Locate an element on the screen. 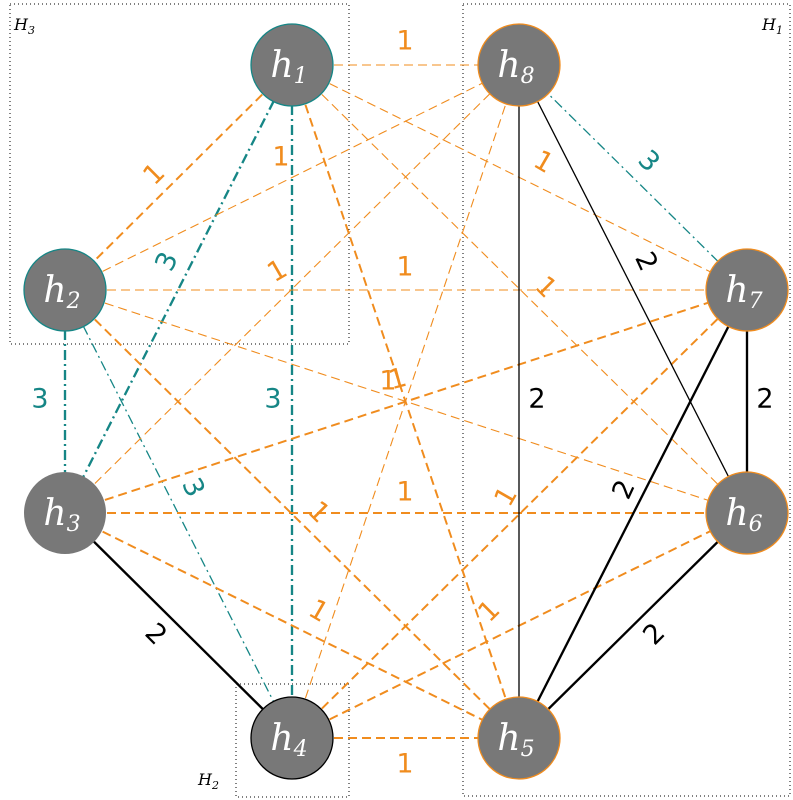 The height and width of the screenshot is (800, 793). node-h8: h8 is located at coordinates (519, 65).